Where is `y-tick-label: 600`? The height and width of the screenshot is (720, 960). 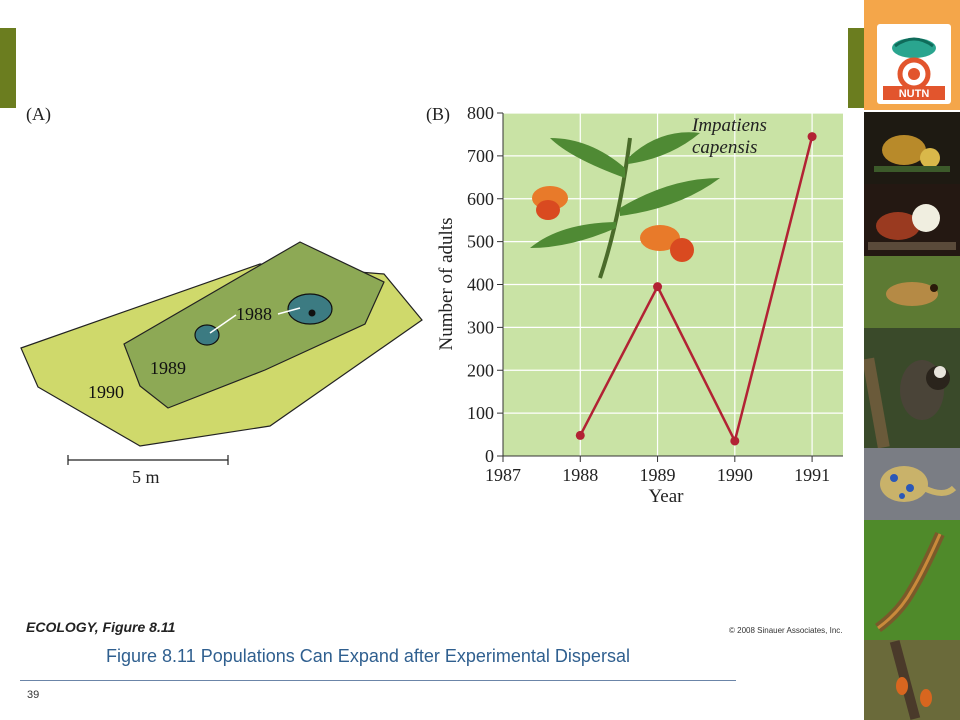 y-tick-label: 600 is located at coordinates (480, 199).